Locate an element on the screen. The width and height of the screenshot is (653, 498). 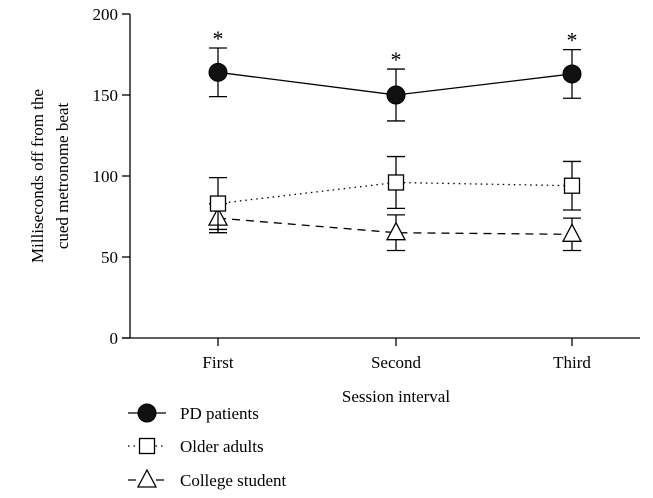
series-college-student is located at coordinates (395, 227).